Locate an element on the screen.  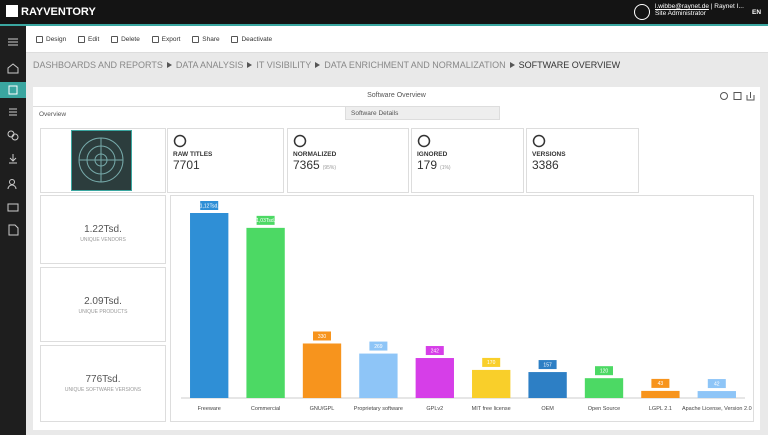
menu-icon is located at coordinates (13, 42).